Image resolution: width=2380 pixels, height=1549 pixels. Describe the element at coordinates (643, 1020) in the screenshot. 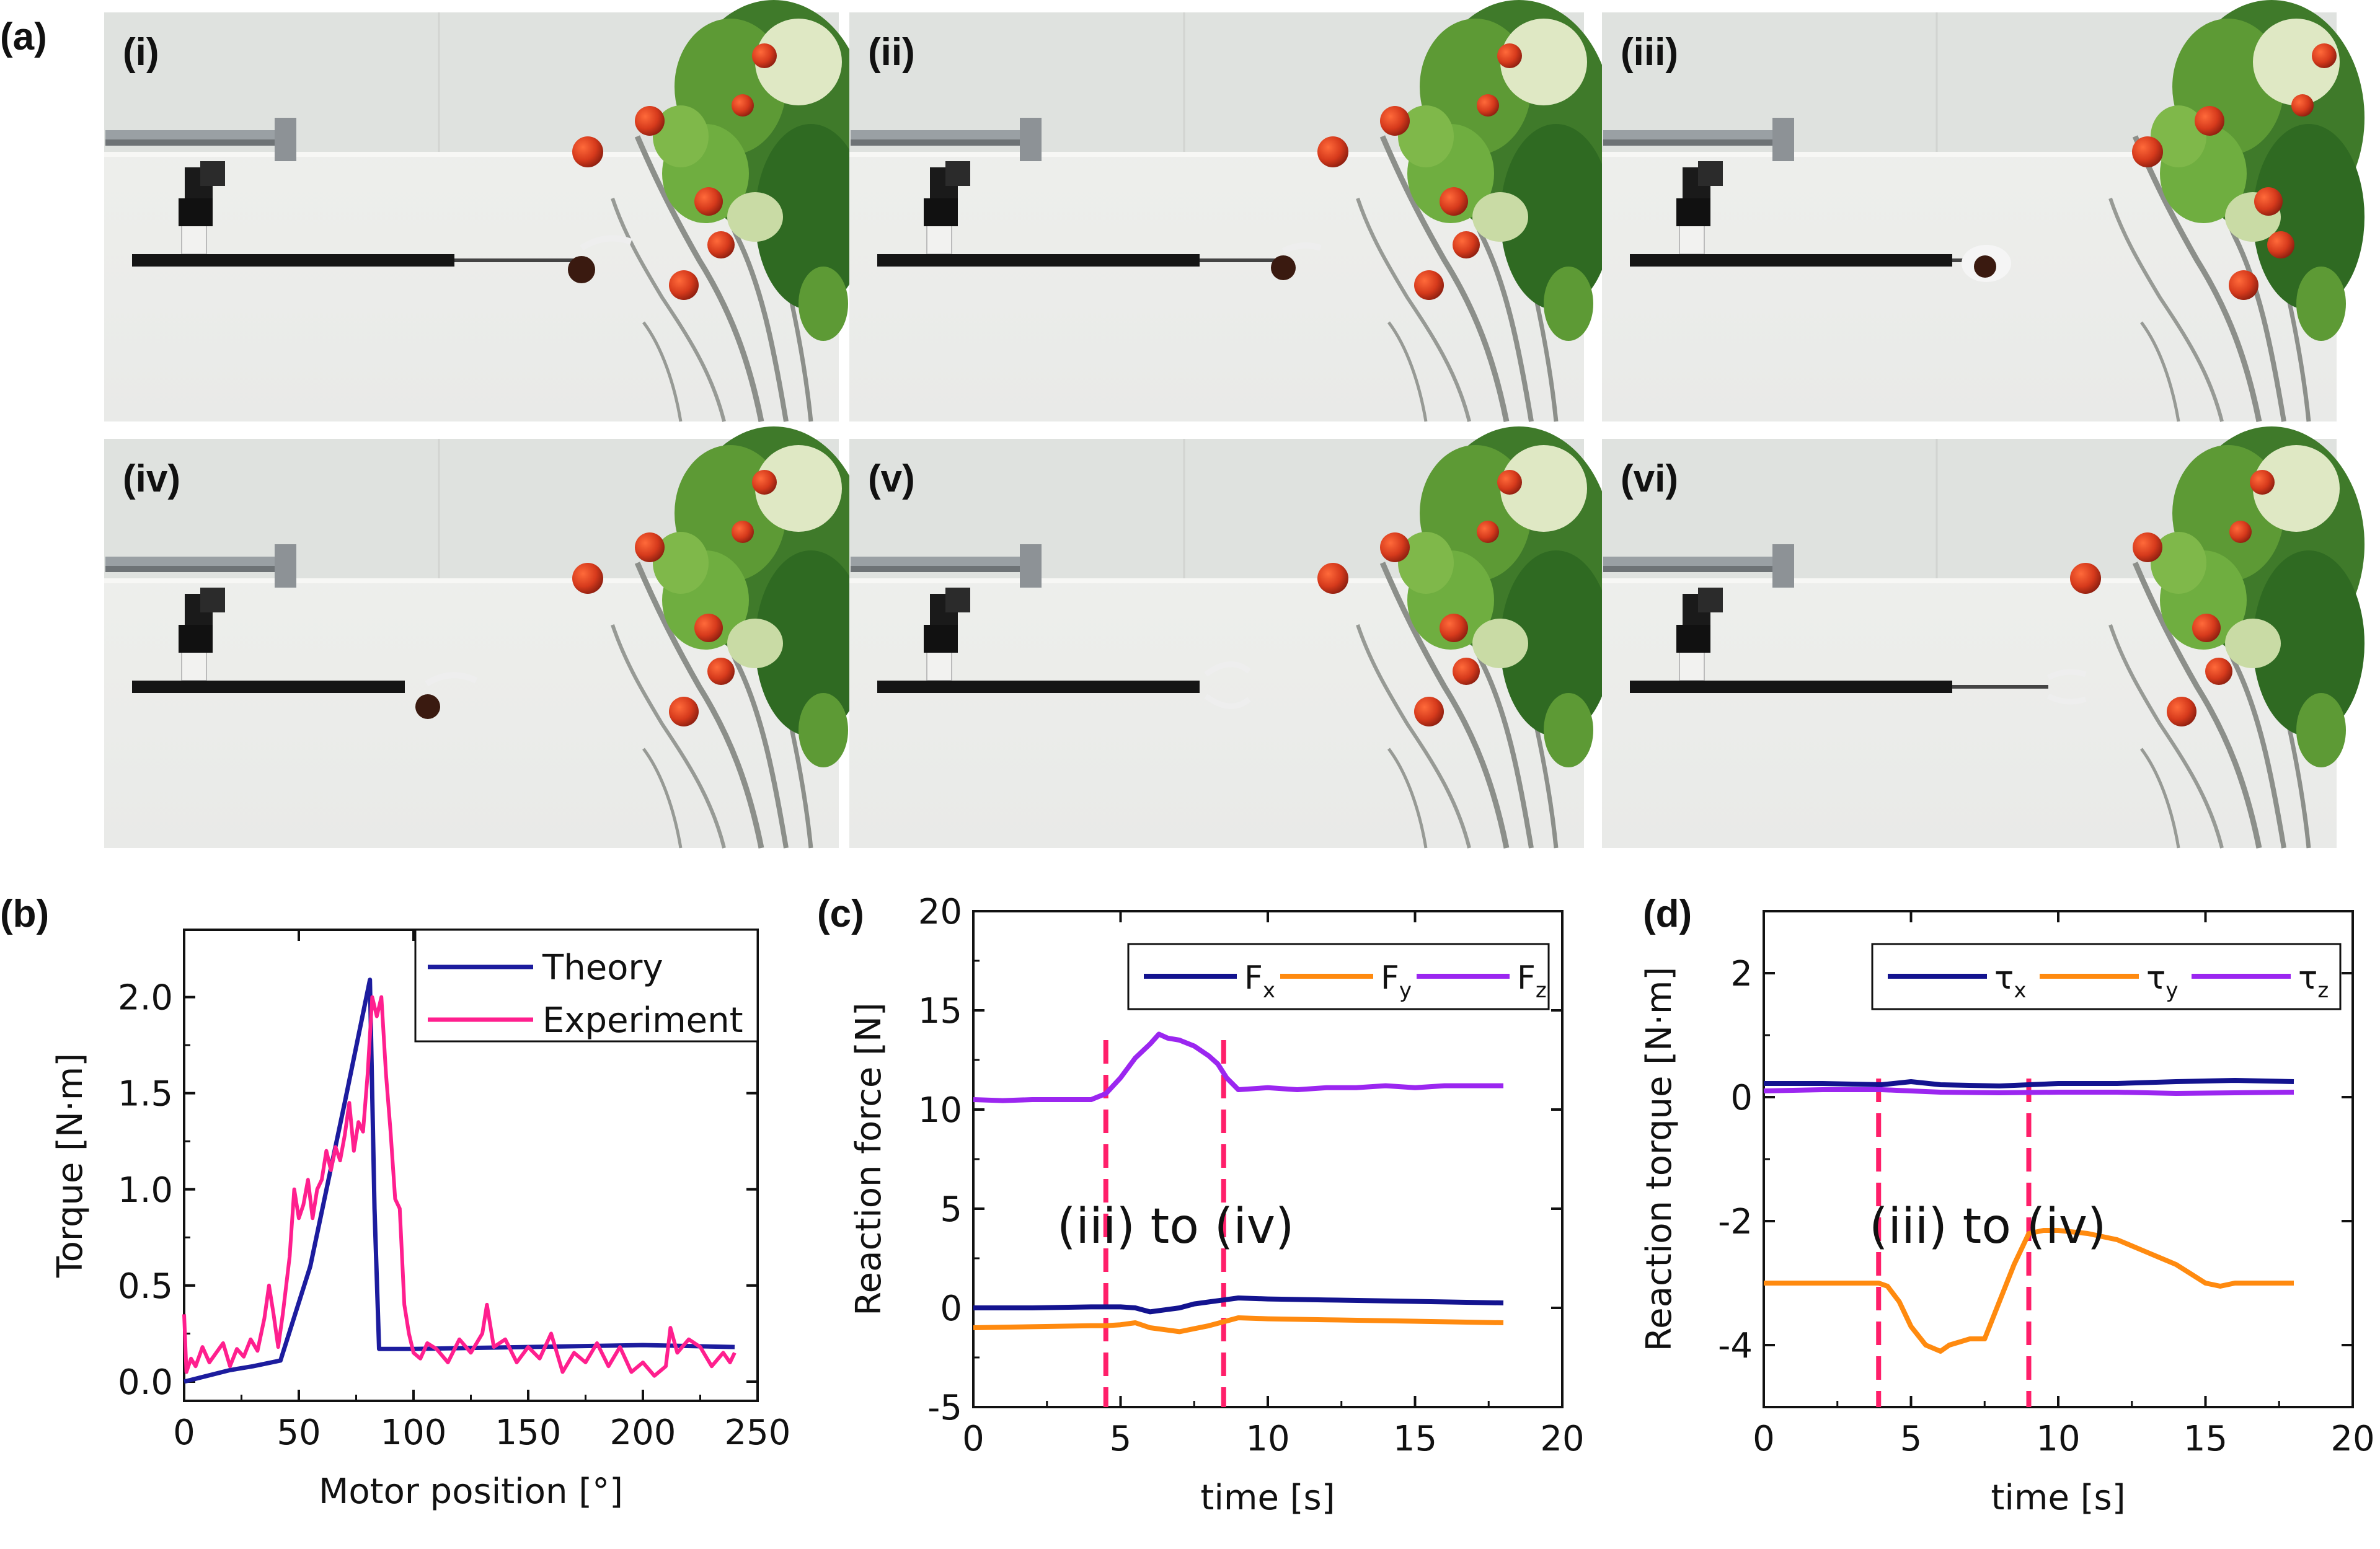

I see `legend-label-experiment: Experiment` at that location.